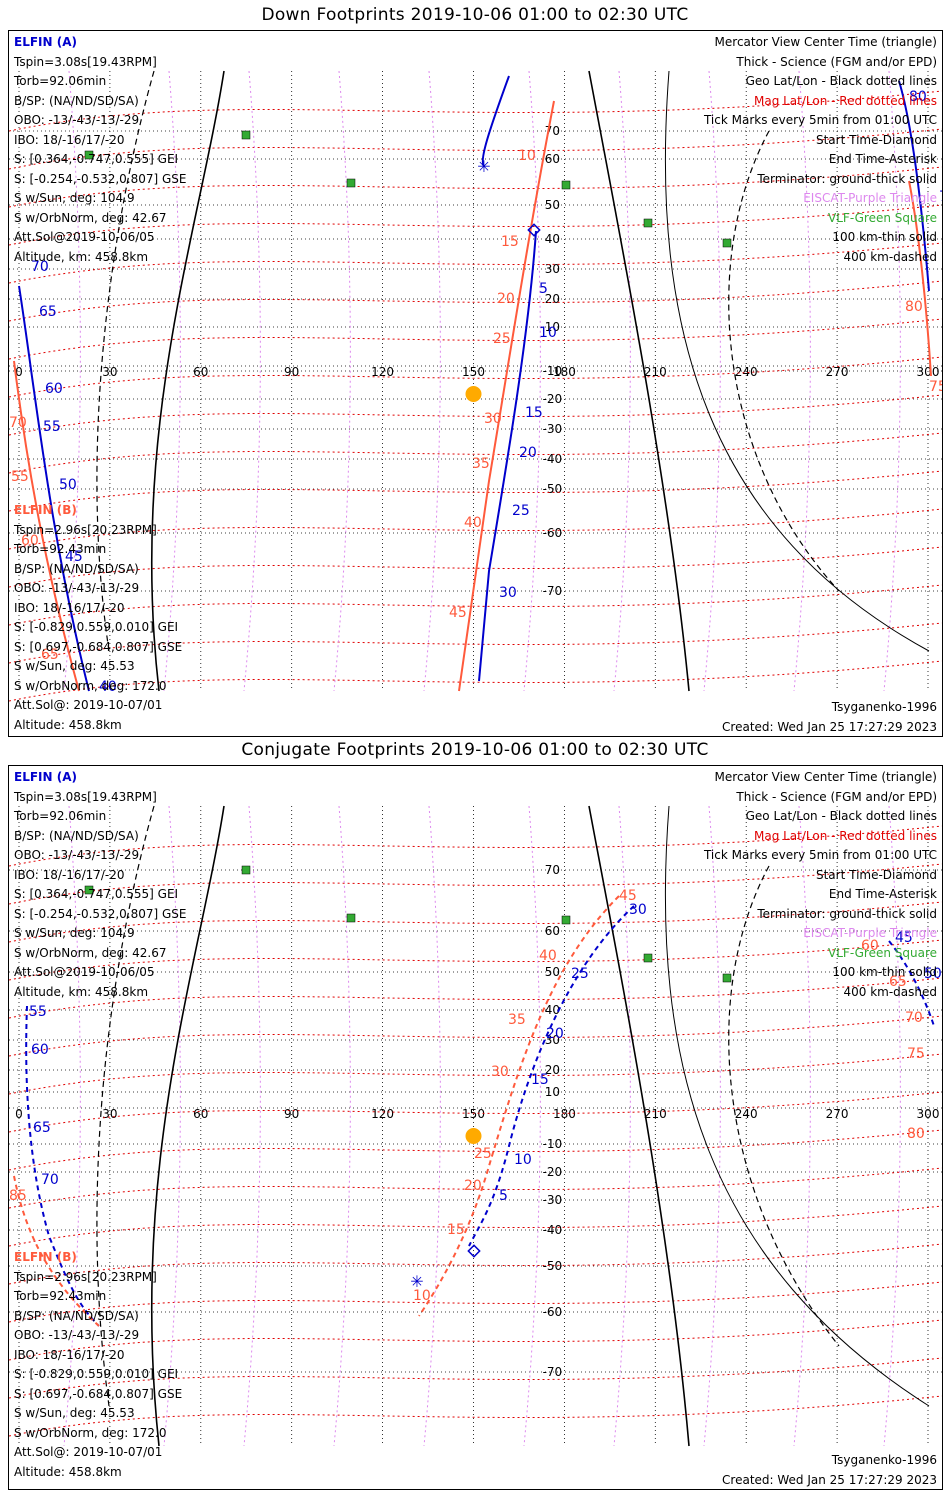 The image size is (950, 1500). I want to click on sat-b-line: S w/Sun, deg: 45.53, so click(74, 1413).